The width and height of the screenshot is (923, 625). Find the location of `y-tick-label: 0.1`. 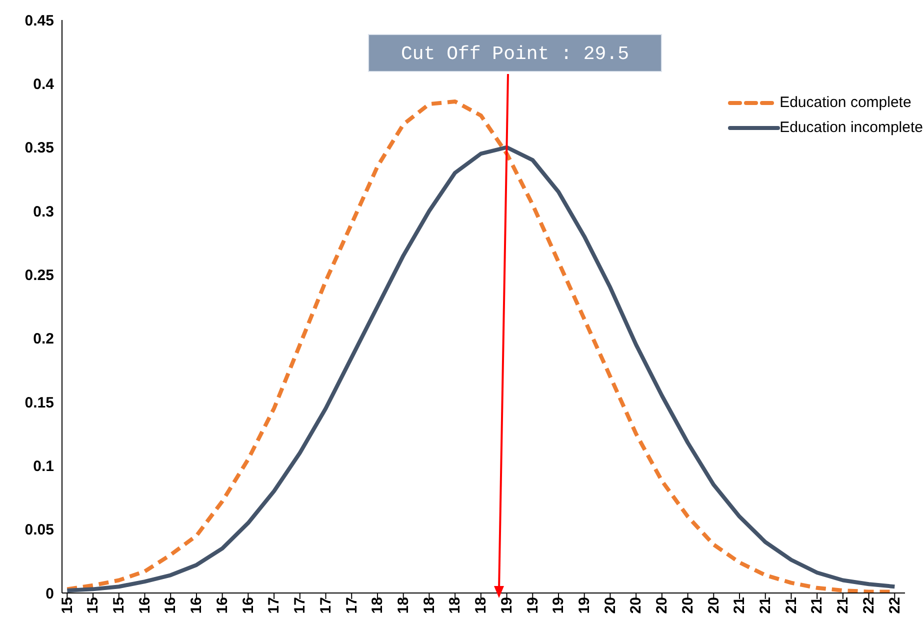

y-tick-label: 0.1 is located at coordinates (43, 466).